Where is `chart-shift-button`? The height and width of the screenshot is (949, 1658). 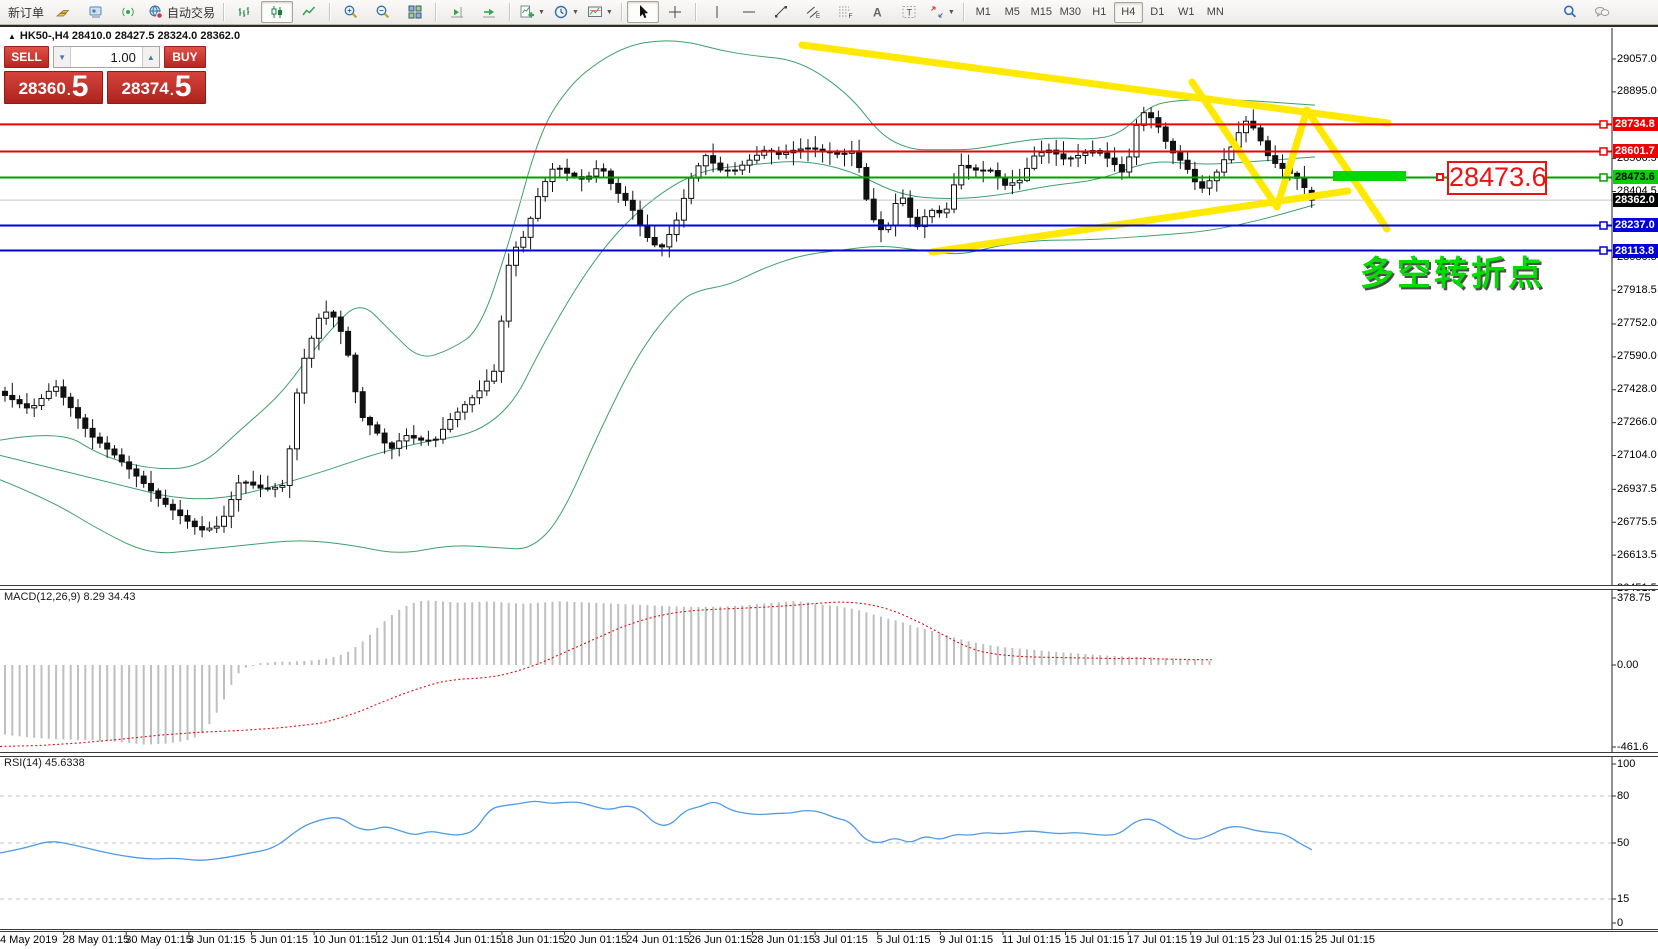 chart-shift-button is located at coordinates (457, 12).